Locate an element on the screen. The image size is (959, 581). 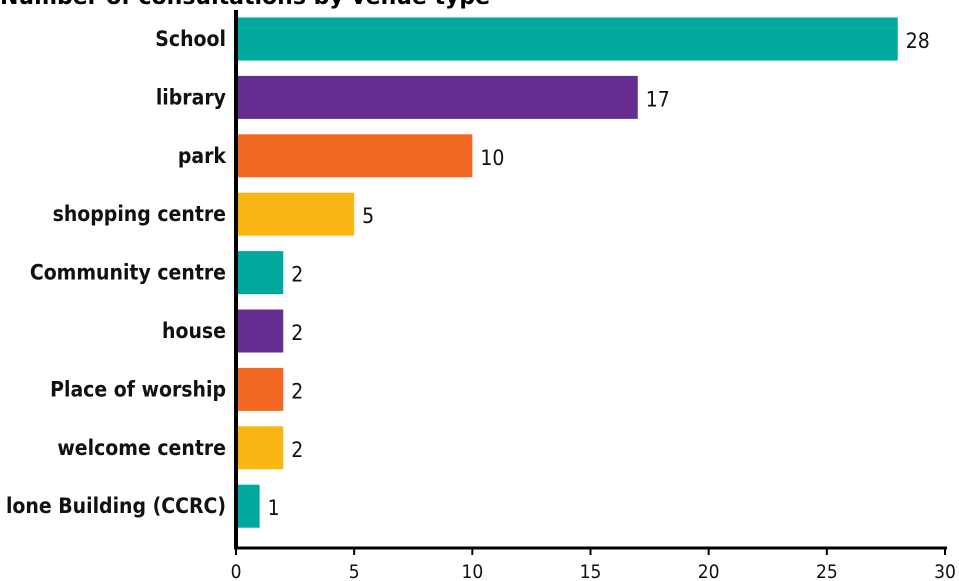
value-label-lone-building-ccrc: 1 is located at coordinates (274, 508).